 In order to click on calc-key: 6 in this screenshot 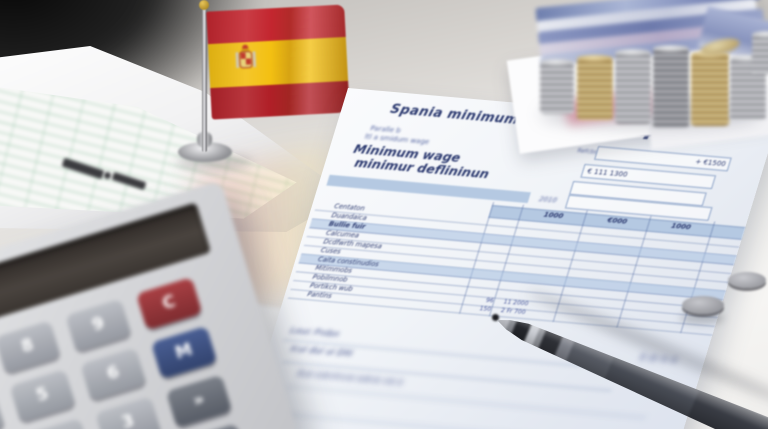, I will do `click(113, 374)`.